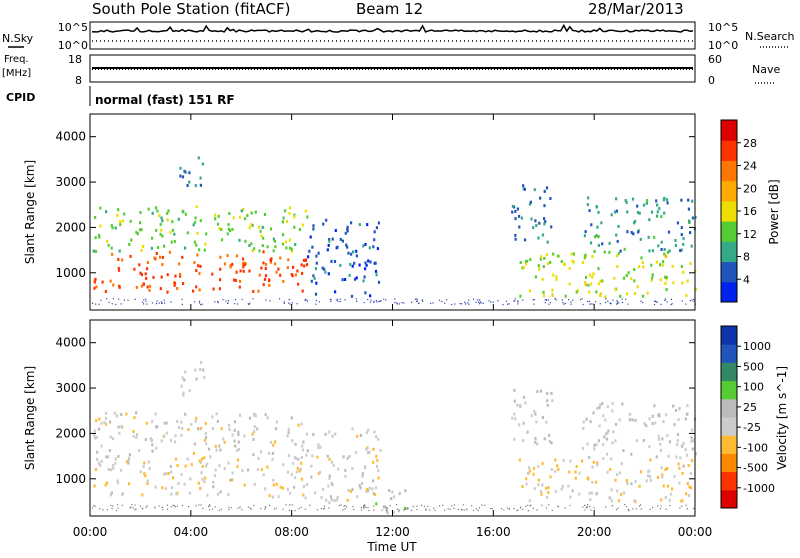 This screenshot has height=558, width=800. What do you see at coordinates (16, 73) in the screenshot?
I see `freq-label-2: [MHz]` at bounding box center [16, 73].